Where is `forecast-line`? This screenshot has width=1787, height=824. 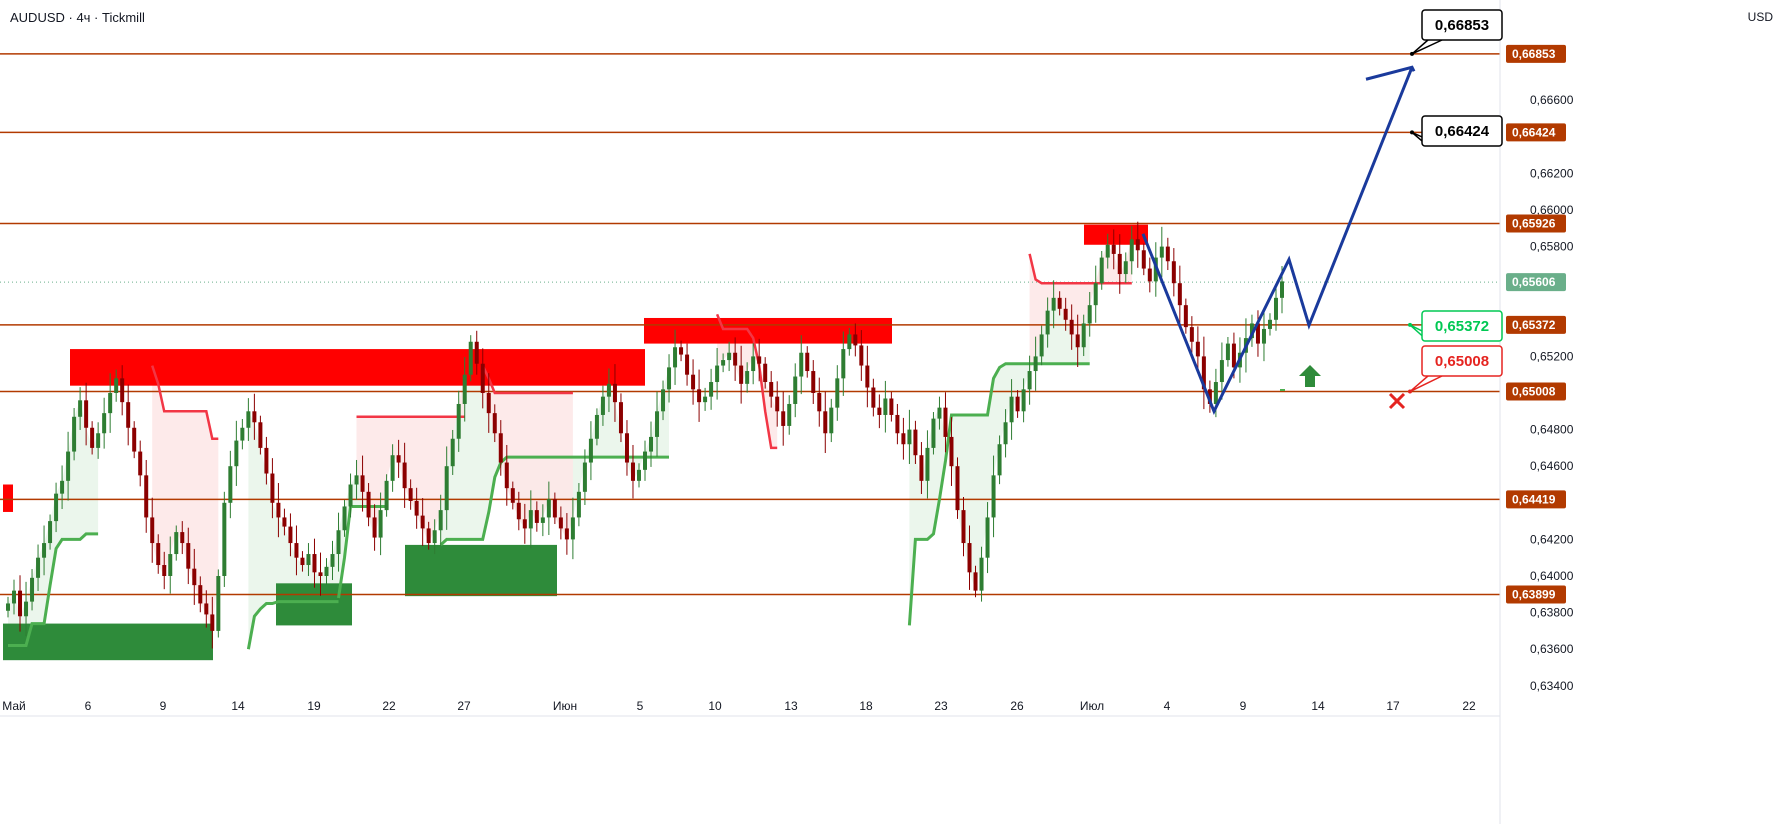 forecast-line is located at coordinates (1277, 240).